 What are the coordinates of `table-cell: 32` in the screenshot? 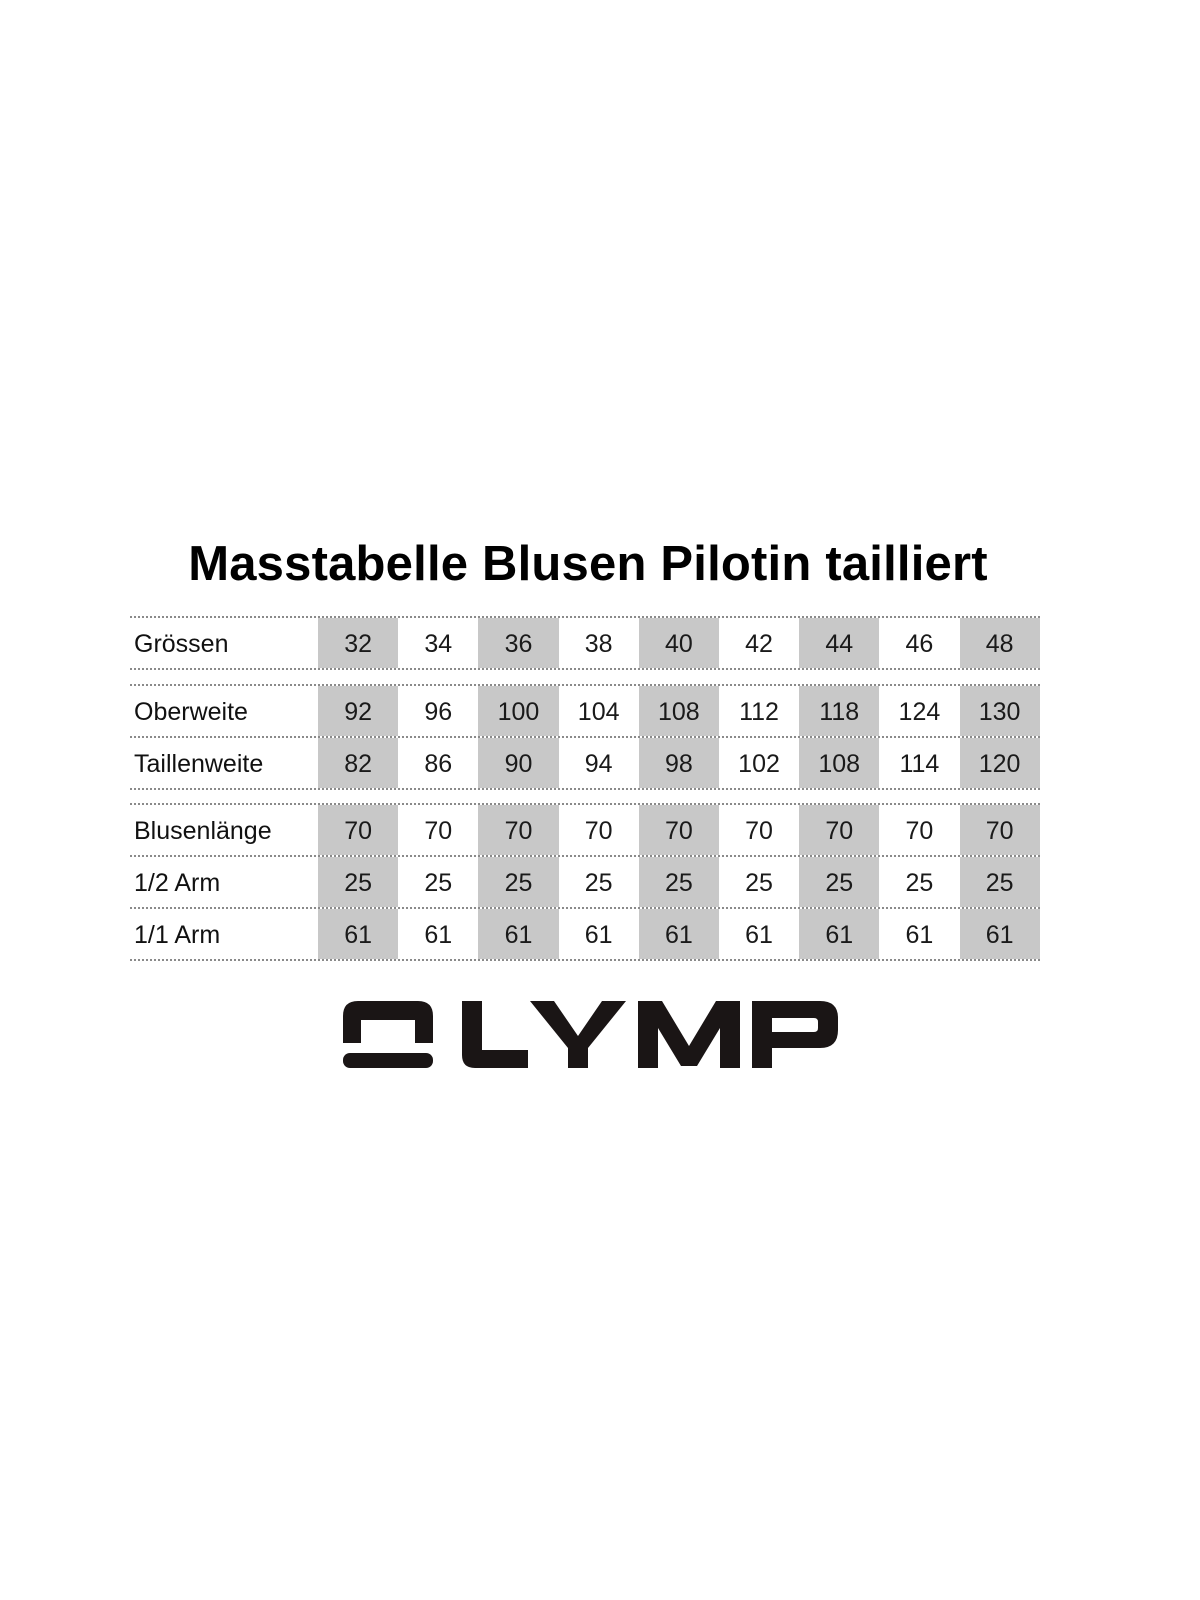 It's located at (358, 643).